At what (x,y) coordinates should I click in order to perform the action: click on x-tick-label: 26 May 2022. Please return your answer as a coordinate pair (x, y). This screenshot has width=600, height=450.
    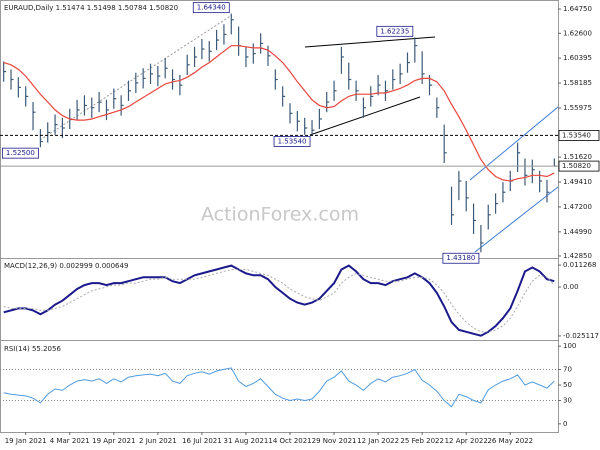
    Looking at the image, I should click on (510, 441).